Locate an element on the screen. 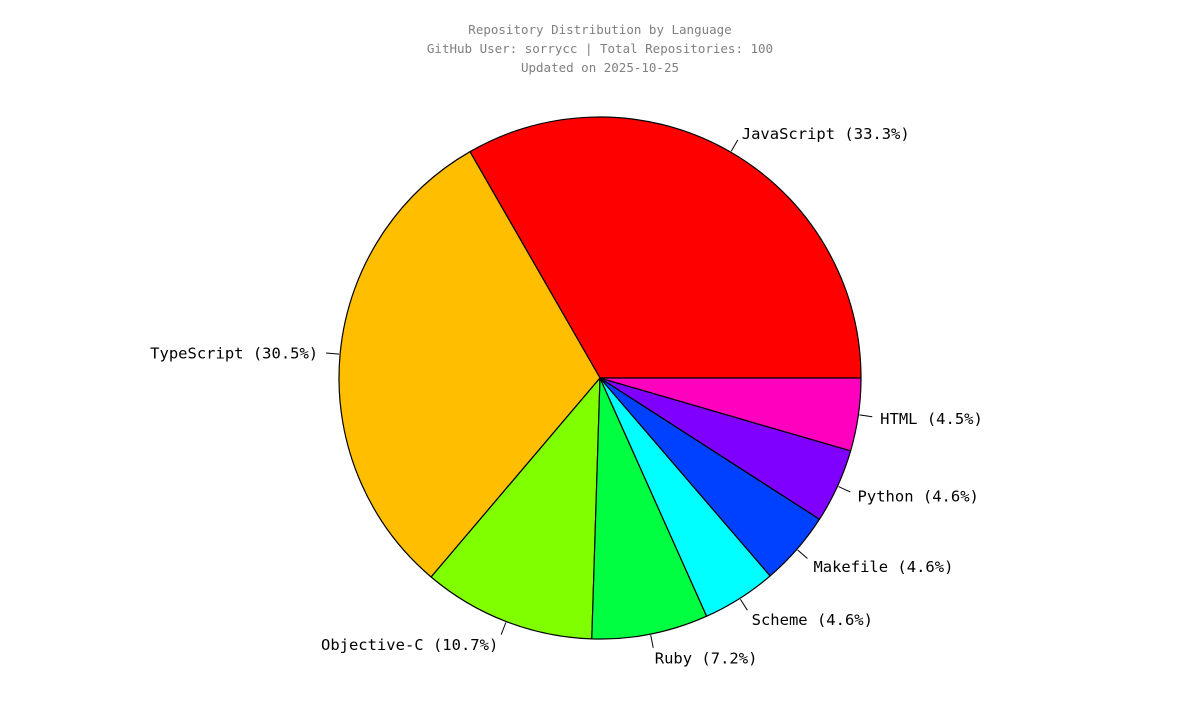 Image resolution: width=1200 pixels, height=720 pixels. slice-label-objective-c: Objective-C (10.7%) is located at coordinates (409, 645).